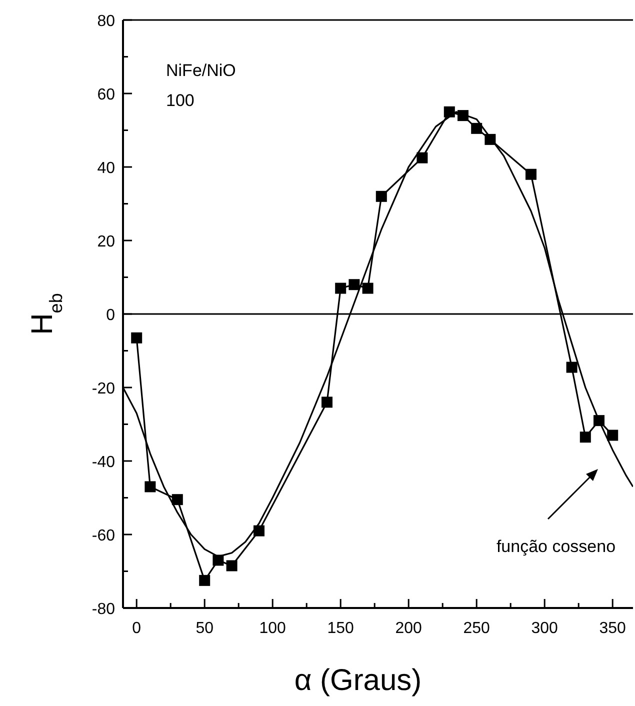  Describe the element at coordinates (201, 70) in the screenshot. I see `annotation: NiFe/NiO` at that location.